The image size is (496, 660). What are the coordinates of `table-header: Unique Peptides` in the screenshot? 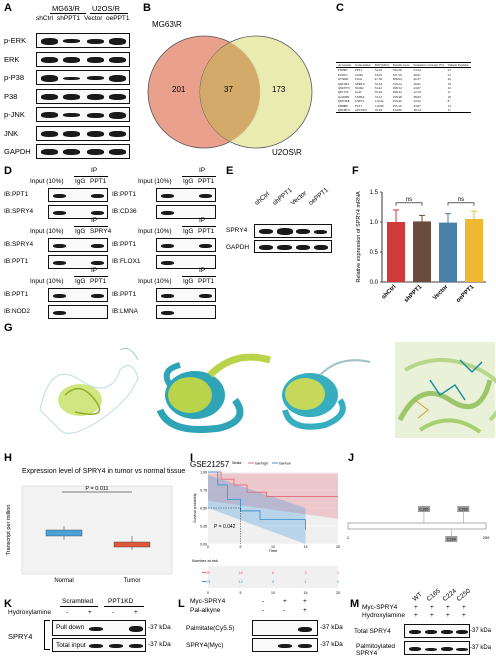 It's located at (458, 65).